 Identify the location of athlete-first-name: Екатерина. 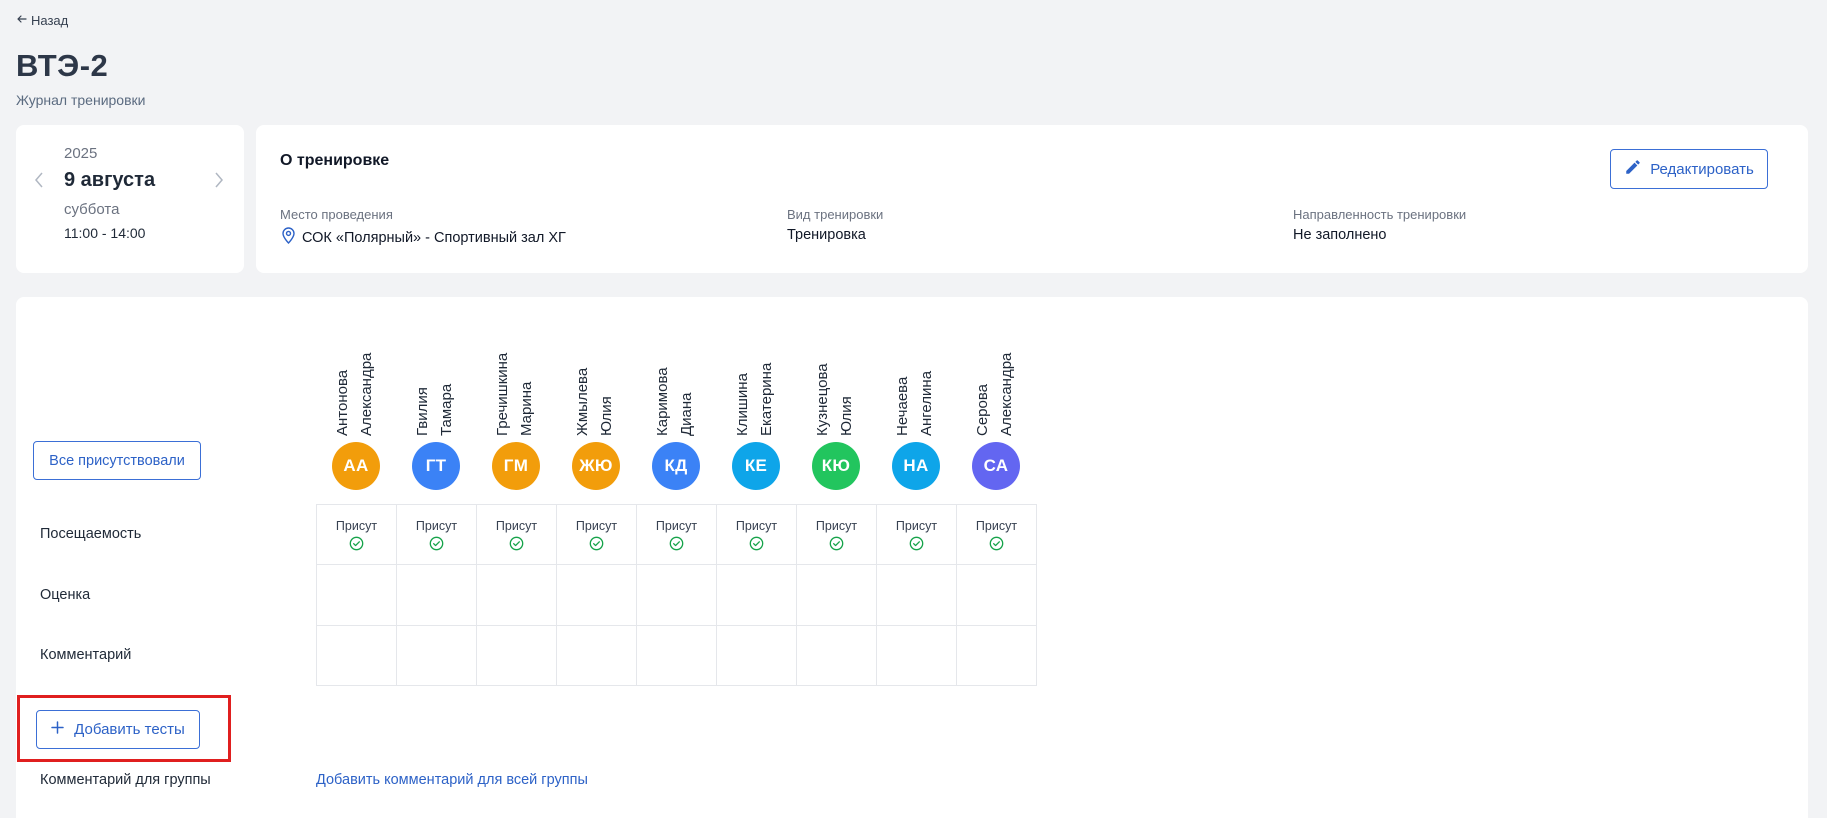
(766, 399).